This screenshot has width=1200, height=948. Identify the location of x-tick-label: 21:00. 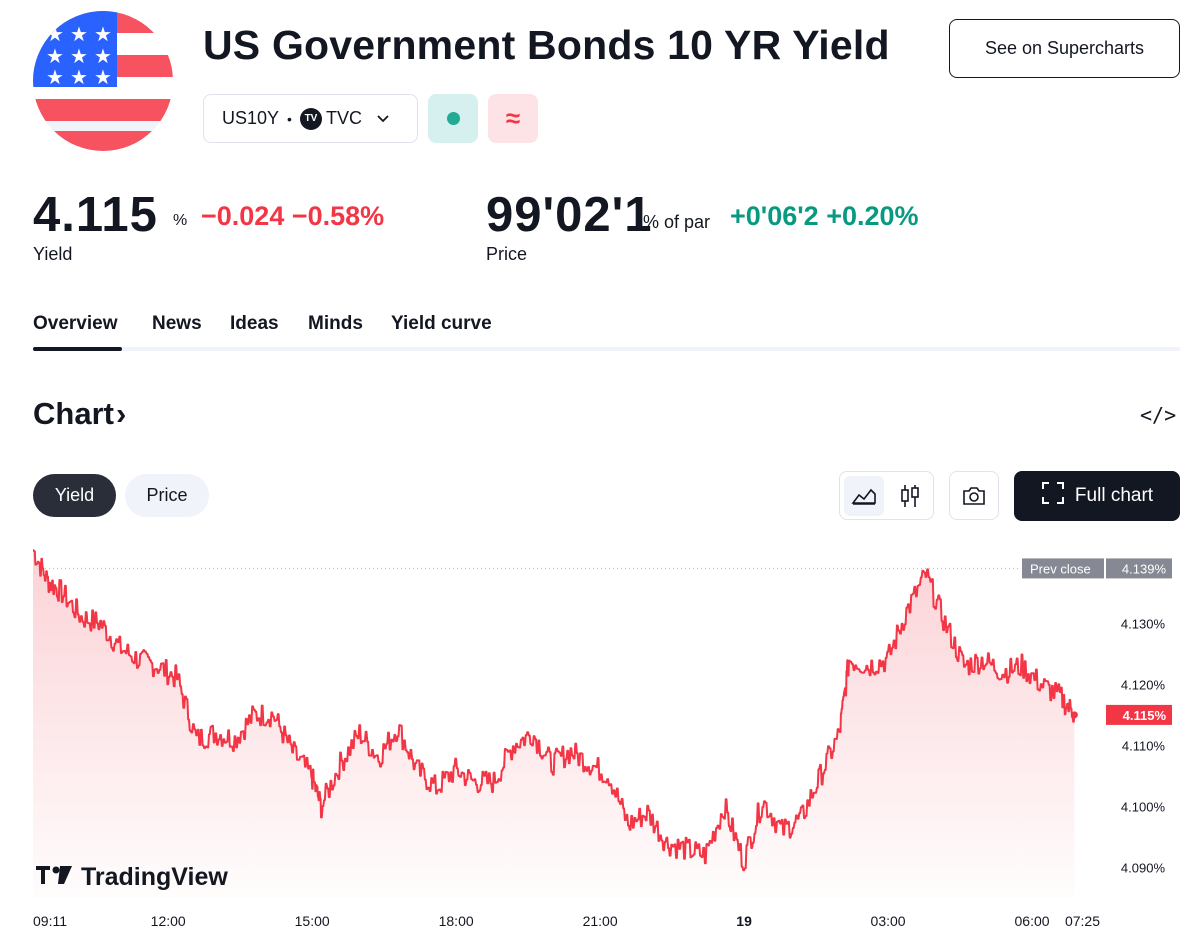
(600, 921).